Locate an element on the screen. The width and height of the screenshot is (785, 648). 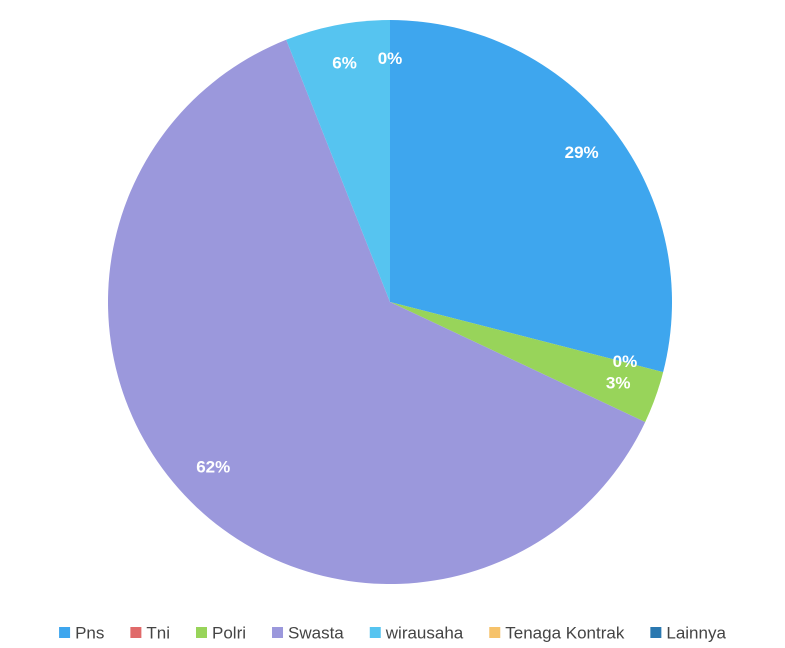
legend-label: Swasta is located at coordinates (316, 632).